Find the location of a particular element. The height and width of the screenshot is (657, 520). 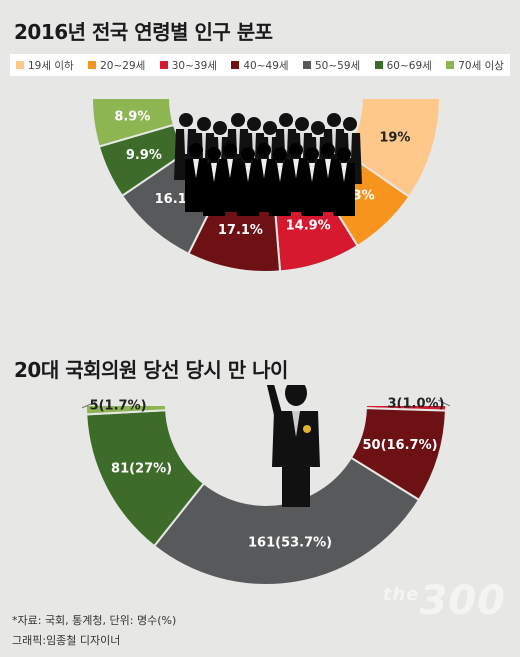

data-label: 50(16.7%) is located at coordinates (399, 445).